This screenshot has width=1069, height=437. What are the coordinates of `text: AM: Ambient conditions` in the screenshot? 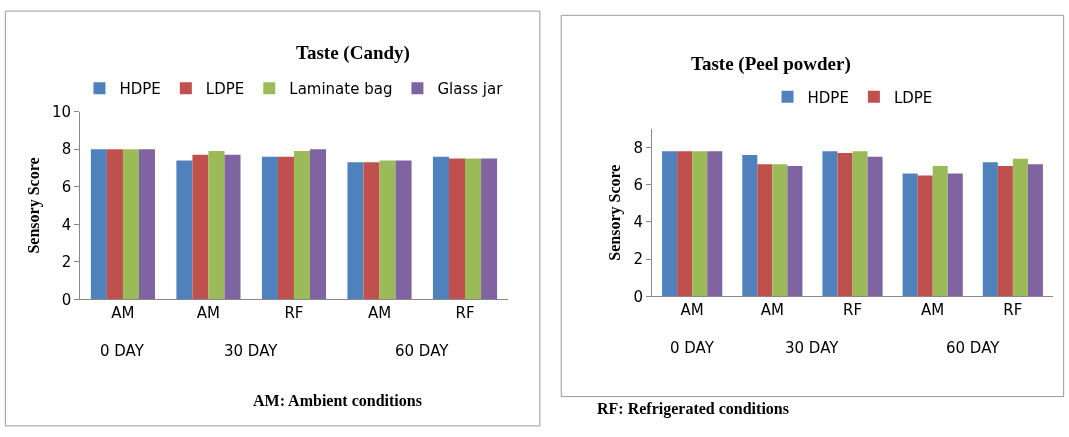 It's located at (337, 400).